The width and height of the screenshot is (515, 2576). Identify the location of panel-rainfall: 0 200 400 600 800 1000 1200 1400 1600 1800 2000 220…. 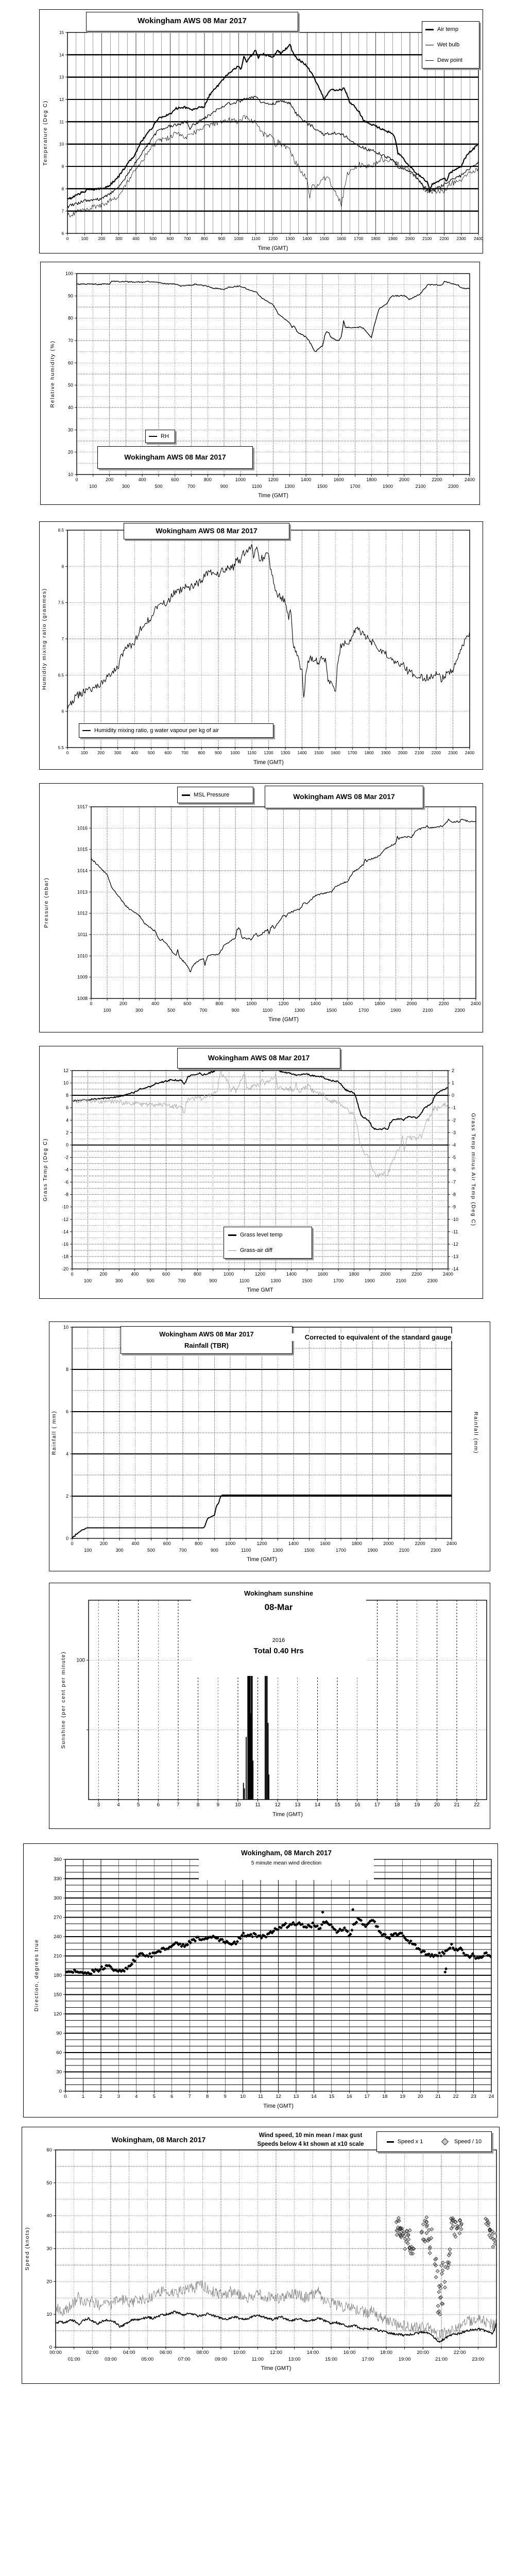
(270, 1446).